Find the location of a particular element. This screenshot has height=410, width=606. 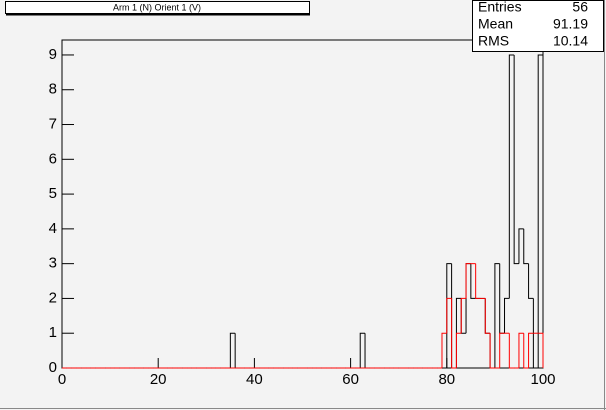

y-tick-label: 5 is located at coordinates (53, 193).